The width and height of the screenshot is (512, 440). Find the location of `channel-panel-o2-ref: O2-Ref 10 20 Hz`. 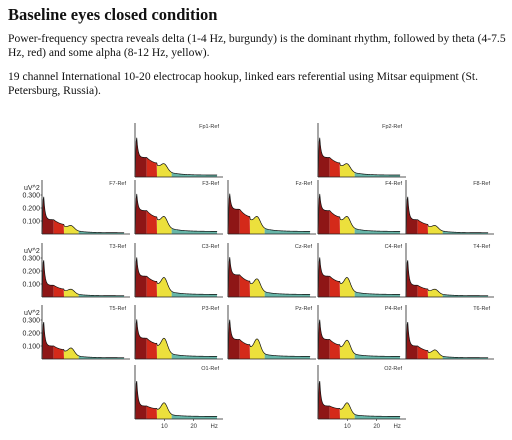

channel-panel-o2-ref: O2-Ref 10 20 Hz is located at coordinates (361, 397).